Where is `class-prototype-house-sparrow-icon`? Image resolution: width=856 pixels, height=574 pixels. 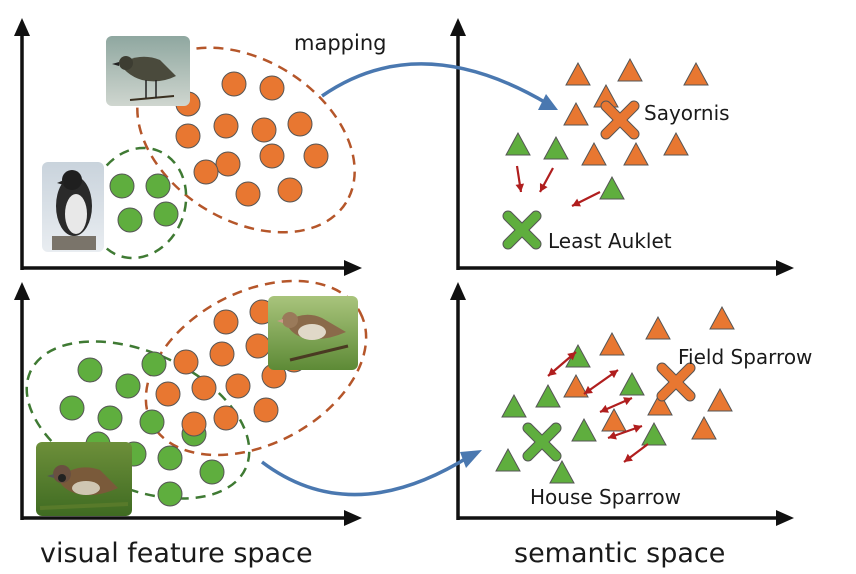 class-prototype-house-sparrow-icon is located at coordinates (542, 442).